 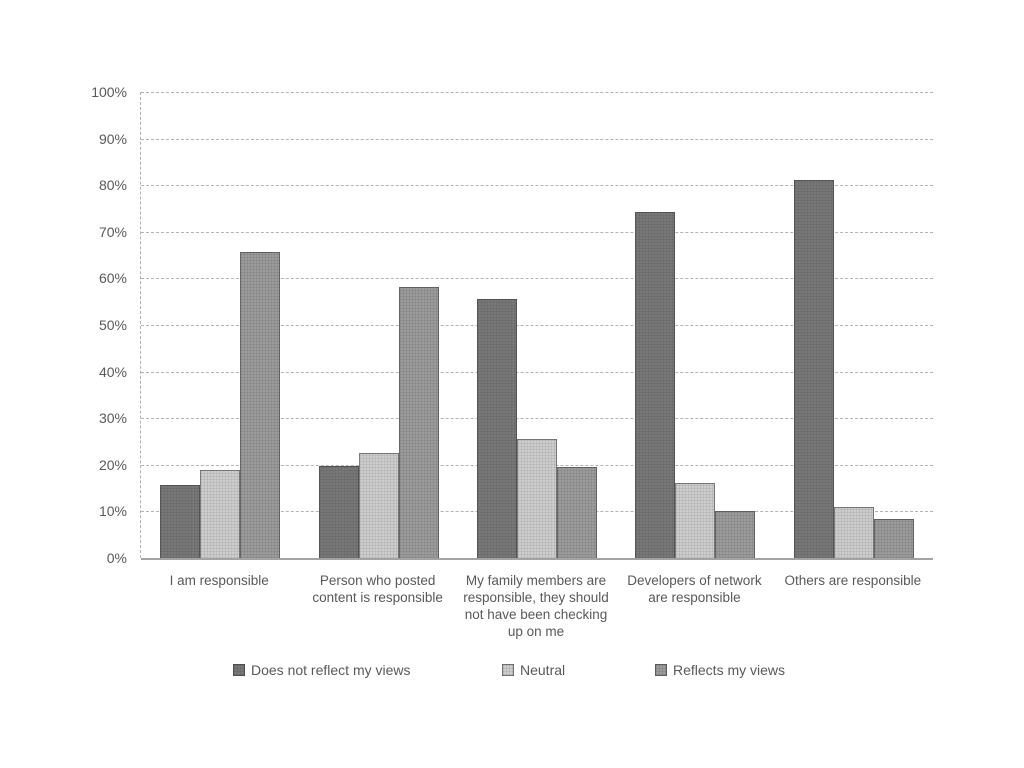 What do you see at coordinates (112, 138) in the screenshot?
I see `y-tick-label: 90%` at bounding box center [112, 138].